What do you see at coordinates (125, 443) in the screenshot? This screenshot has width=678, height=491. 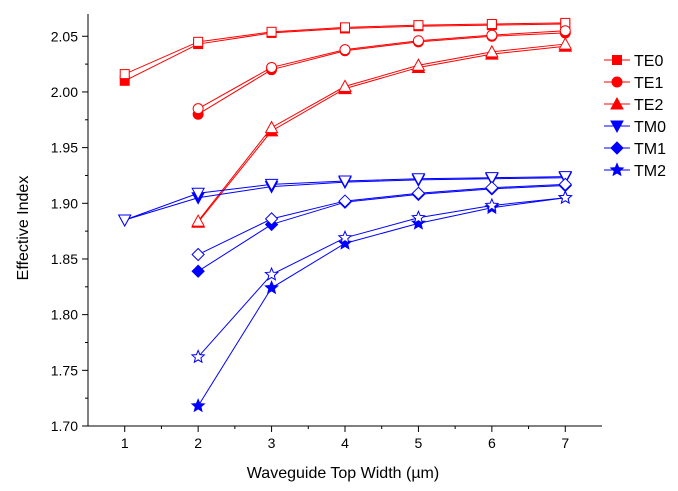 I see `x-tick-label: 1` at bounding box center [125, 443].